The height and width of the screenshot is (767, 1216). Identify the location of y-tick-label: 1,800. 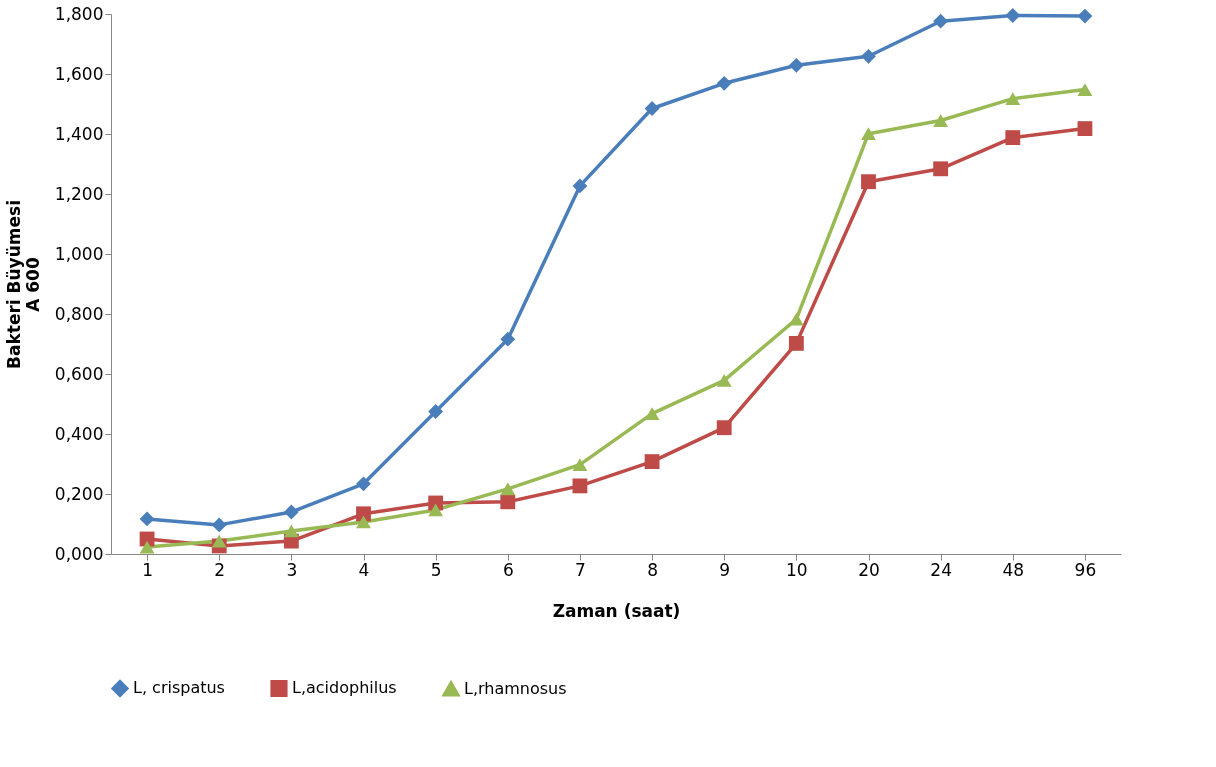
(79, 13).